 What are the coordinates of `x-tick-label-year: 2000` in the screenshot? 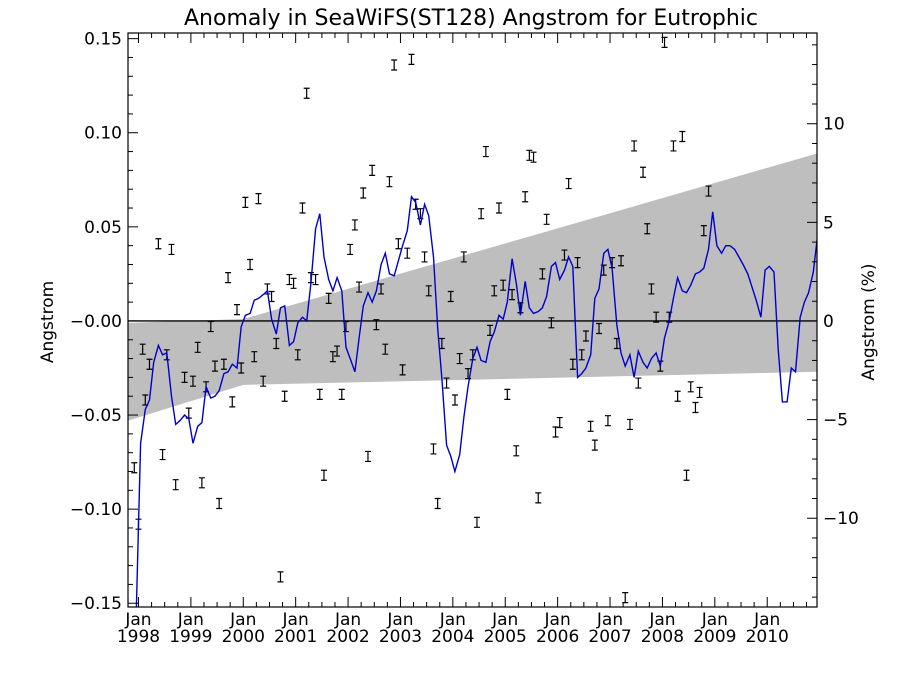 It's located at (243, 637).